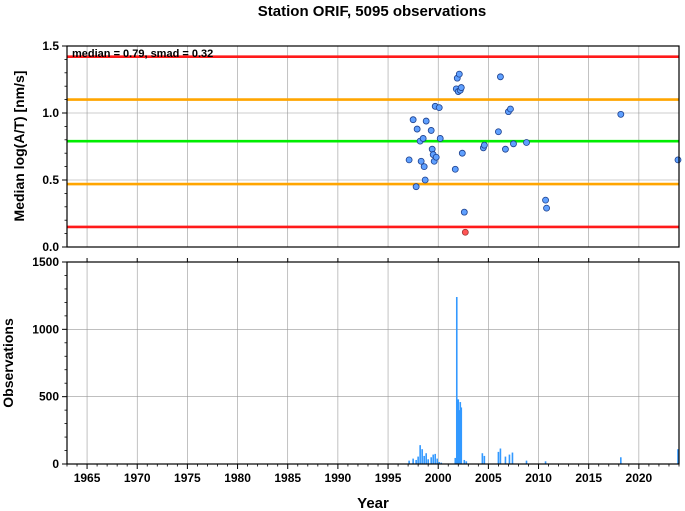 The height and width of the screenshot is (511, 685). I want to click on top-y-ticks: 0.0 0.5 1.0 1.5, so click(54, 146).